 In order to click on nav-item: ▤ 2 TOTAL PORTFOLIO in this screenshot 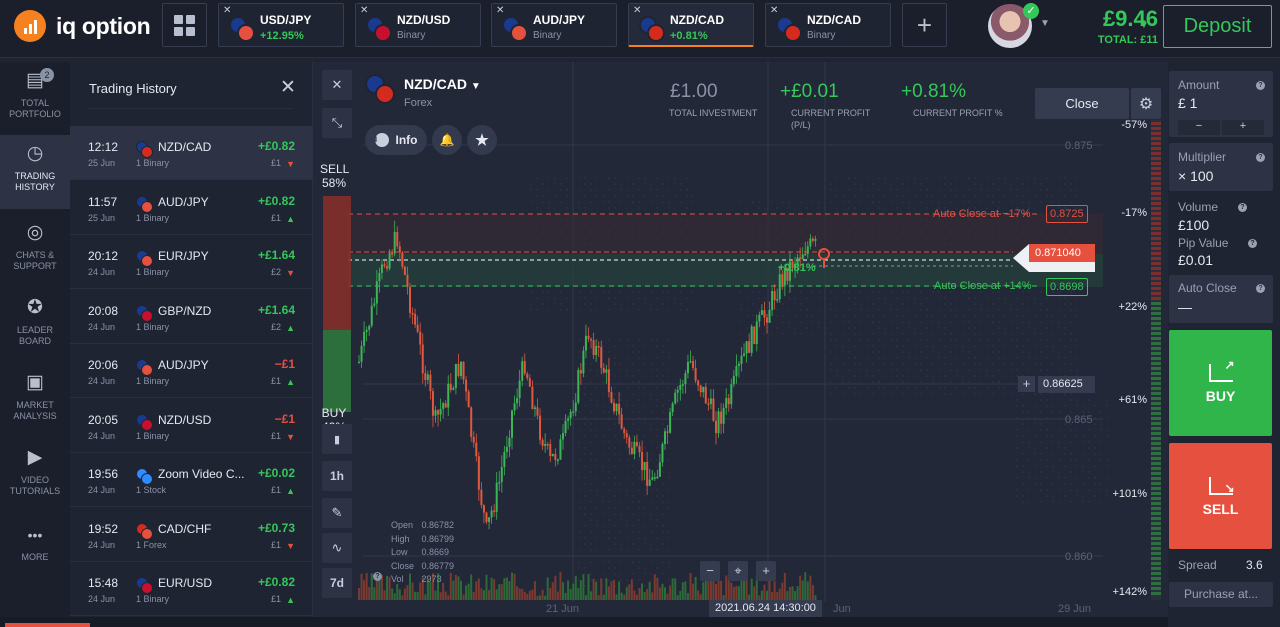, I will do `click(35, 98)`.